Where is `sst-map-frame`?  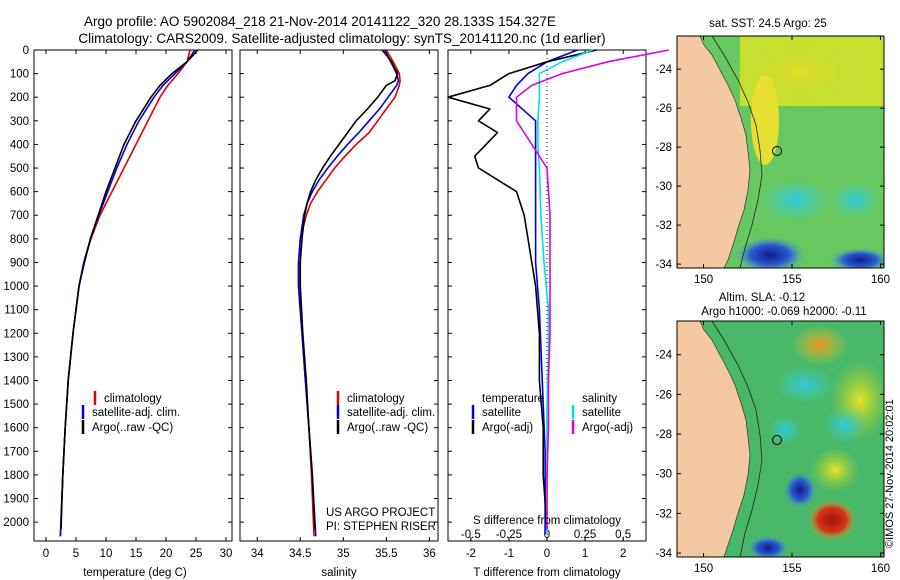
sst-map-frame is located at coordinates (780, 152).